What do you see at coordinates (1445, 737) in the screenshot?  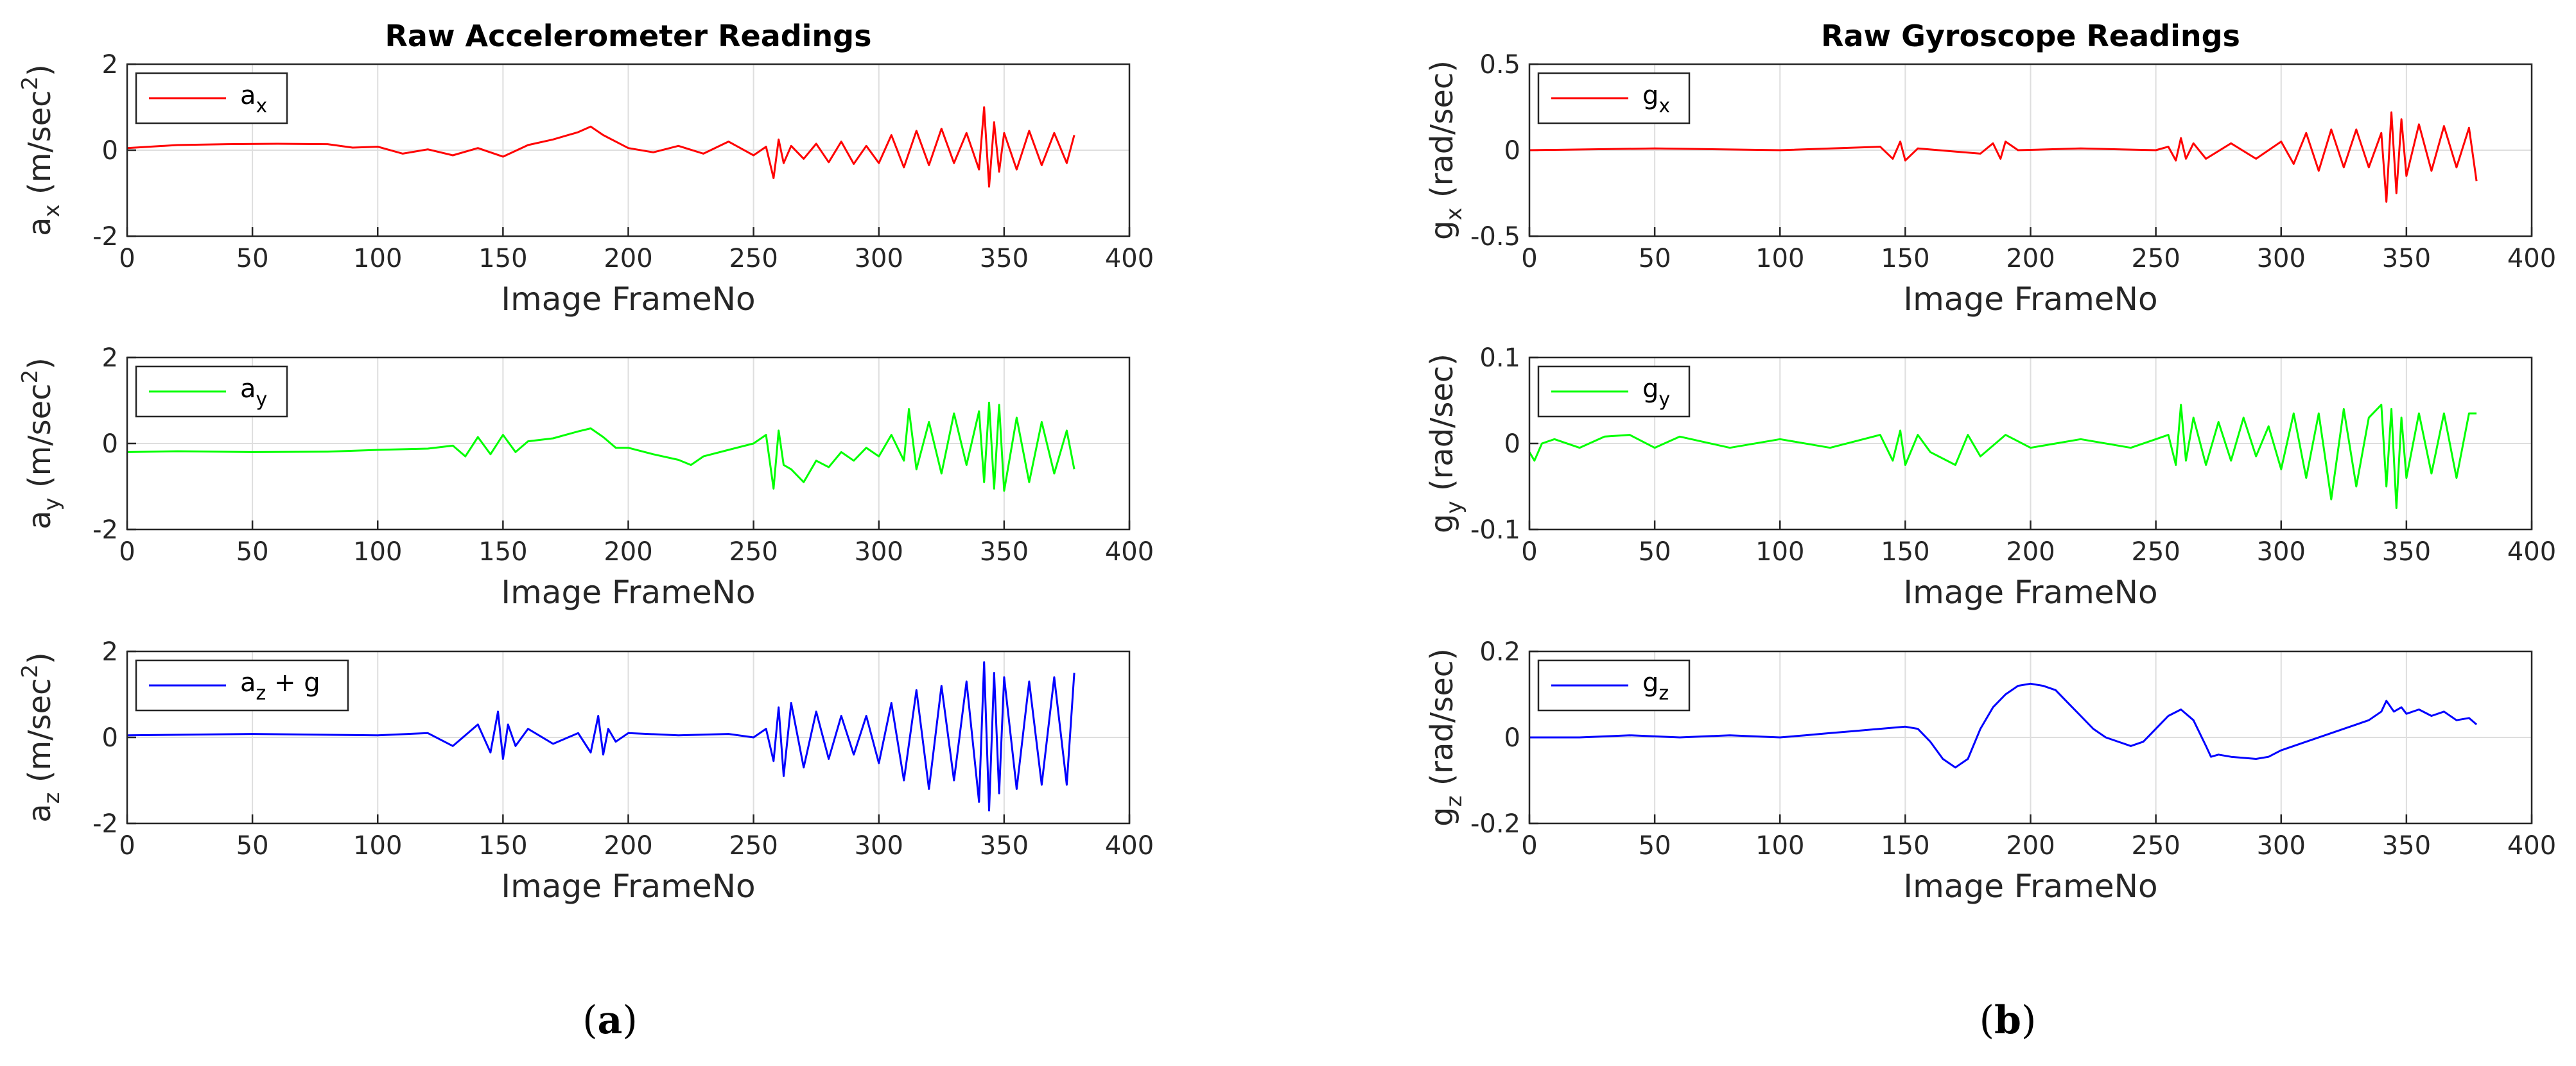 I see `y-axis-label: gz (rad/sec)` at bounding box center [1445, 737].